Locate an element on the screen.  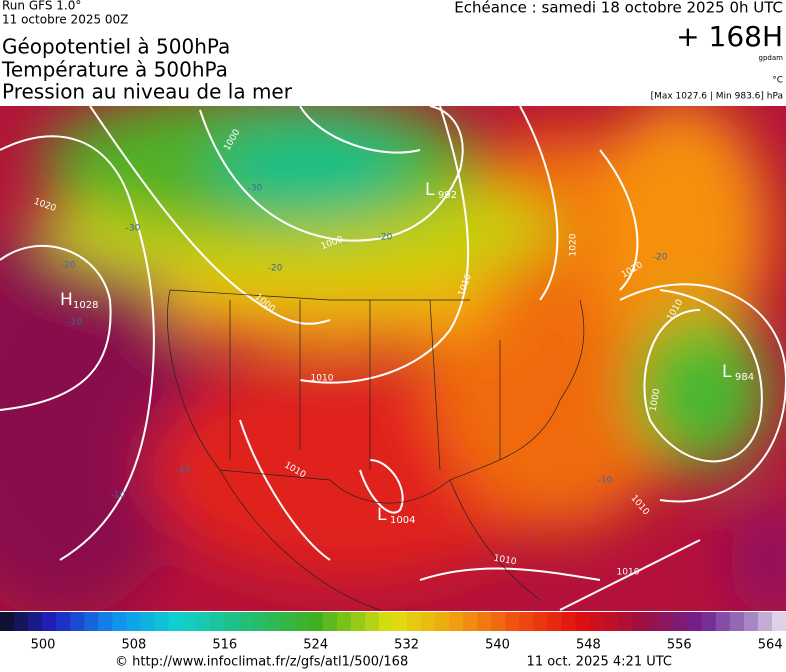
colorbar-label: 508 is located at coordinates (133, 645).